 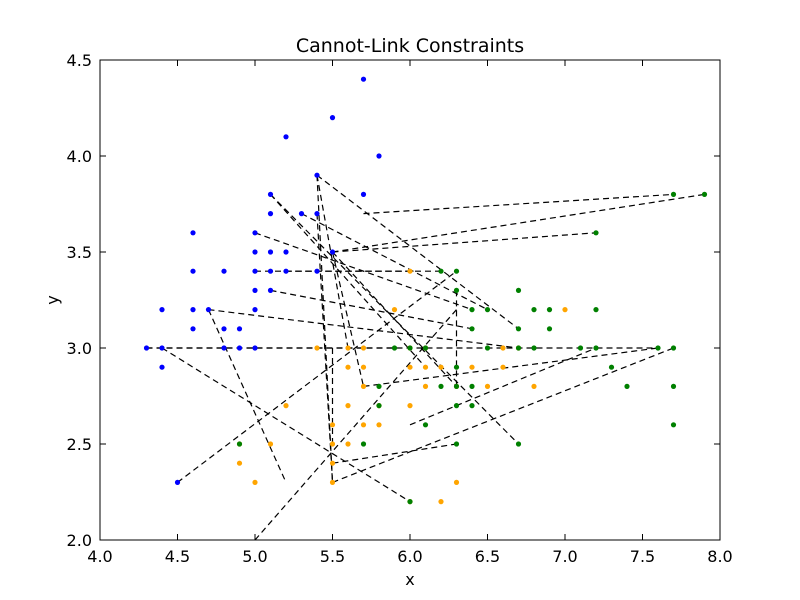 I want to click on y-axis-label: y, so click(x=52, y=299).